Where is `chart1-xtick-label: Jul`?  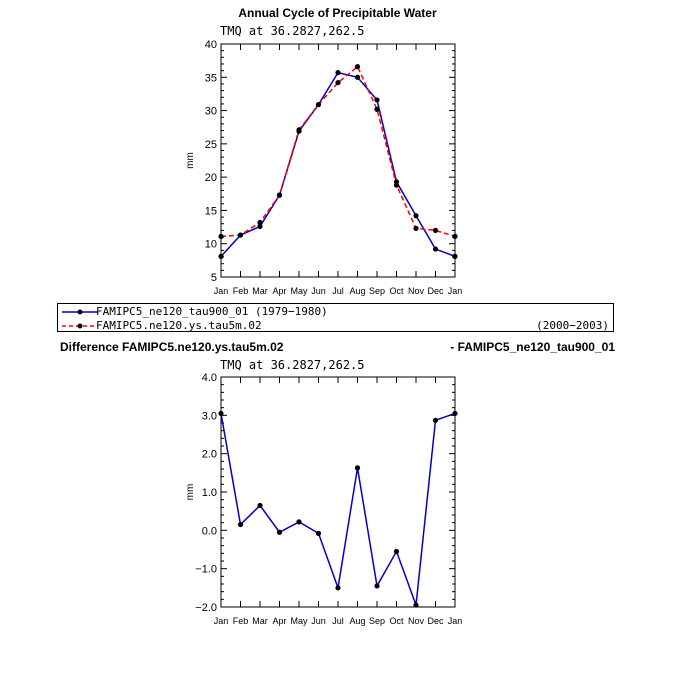
chart1-xtick-label: Jul is located at coordinates (338, 291).